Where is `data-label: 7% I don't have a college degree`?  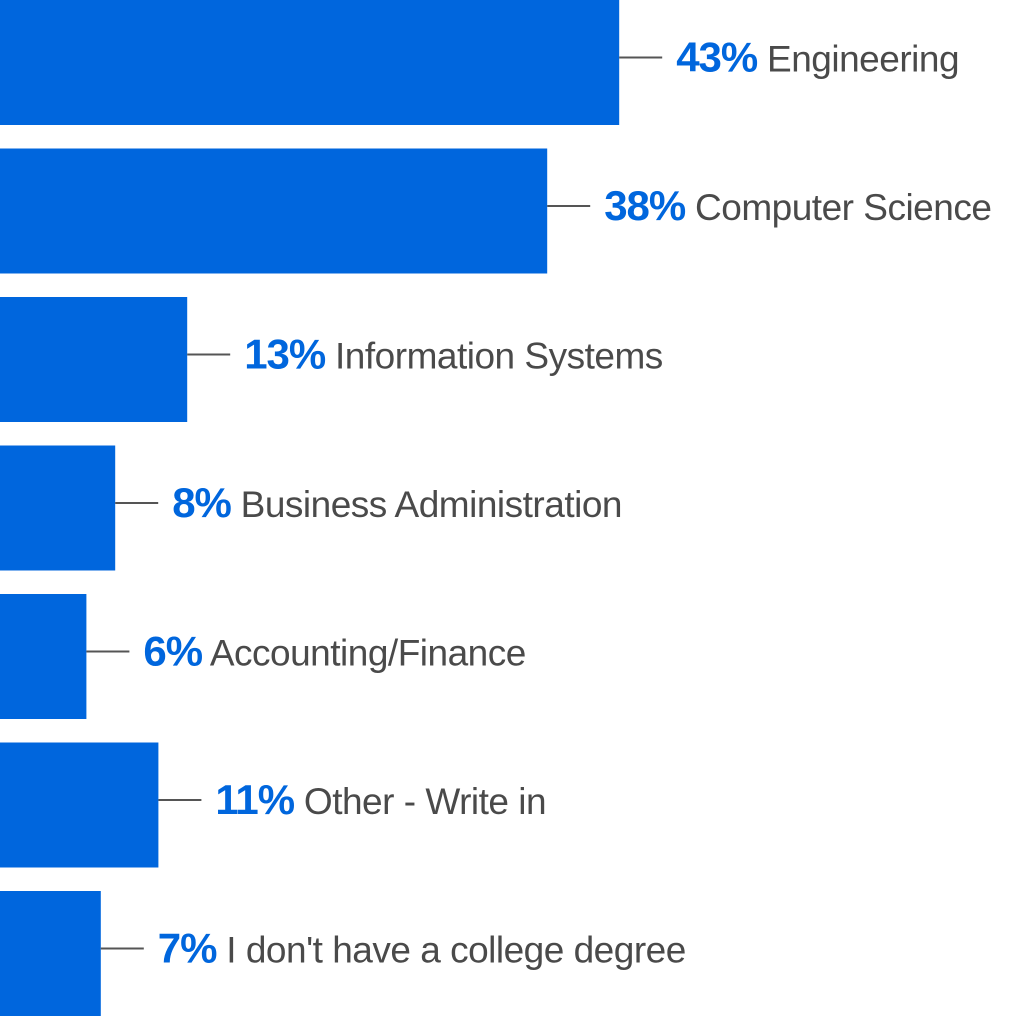 data-label: 7% I don't have a college degree is located at coordinates (422, 948).